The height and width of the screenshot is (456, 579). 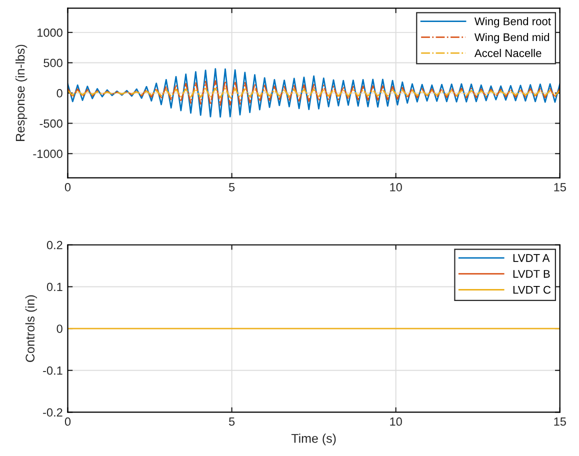 I want to click on line-series, so click(x=314, y=93).